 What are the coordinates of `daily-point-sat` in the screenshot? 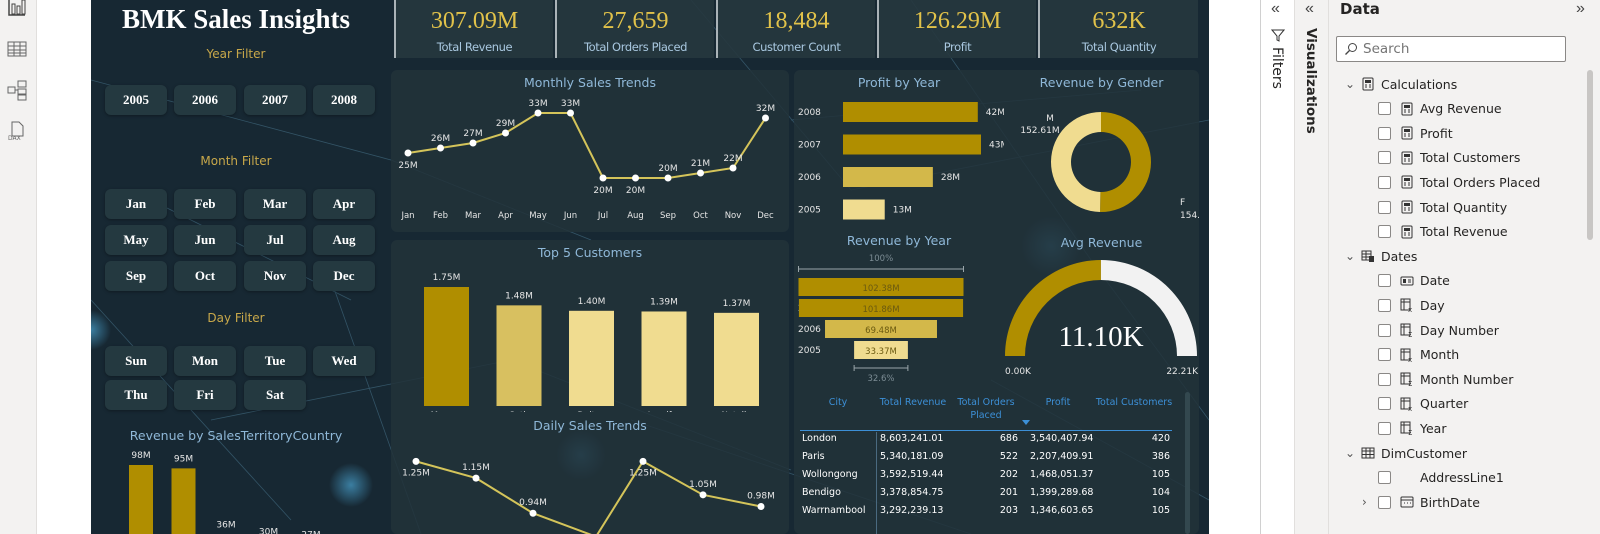 It's located at (761, 507).